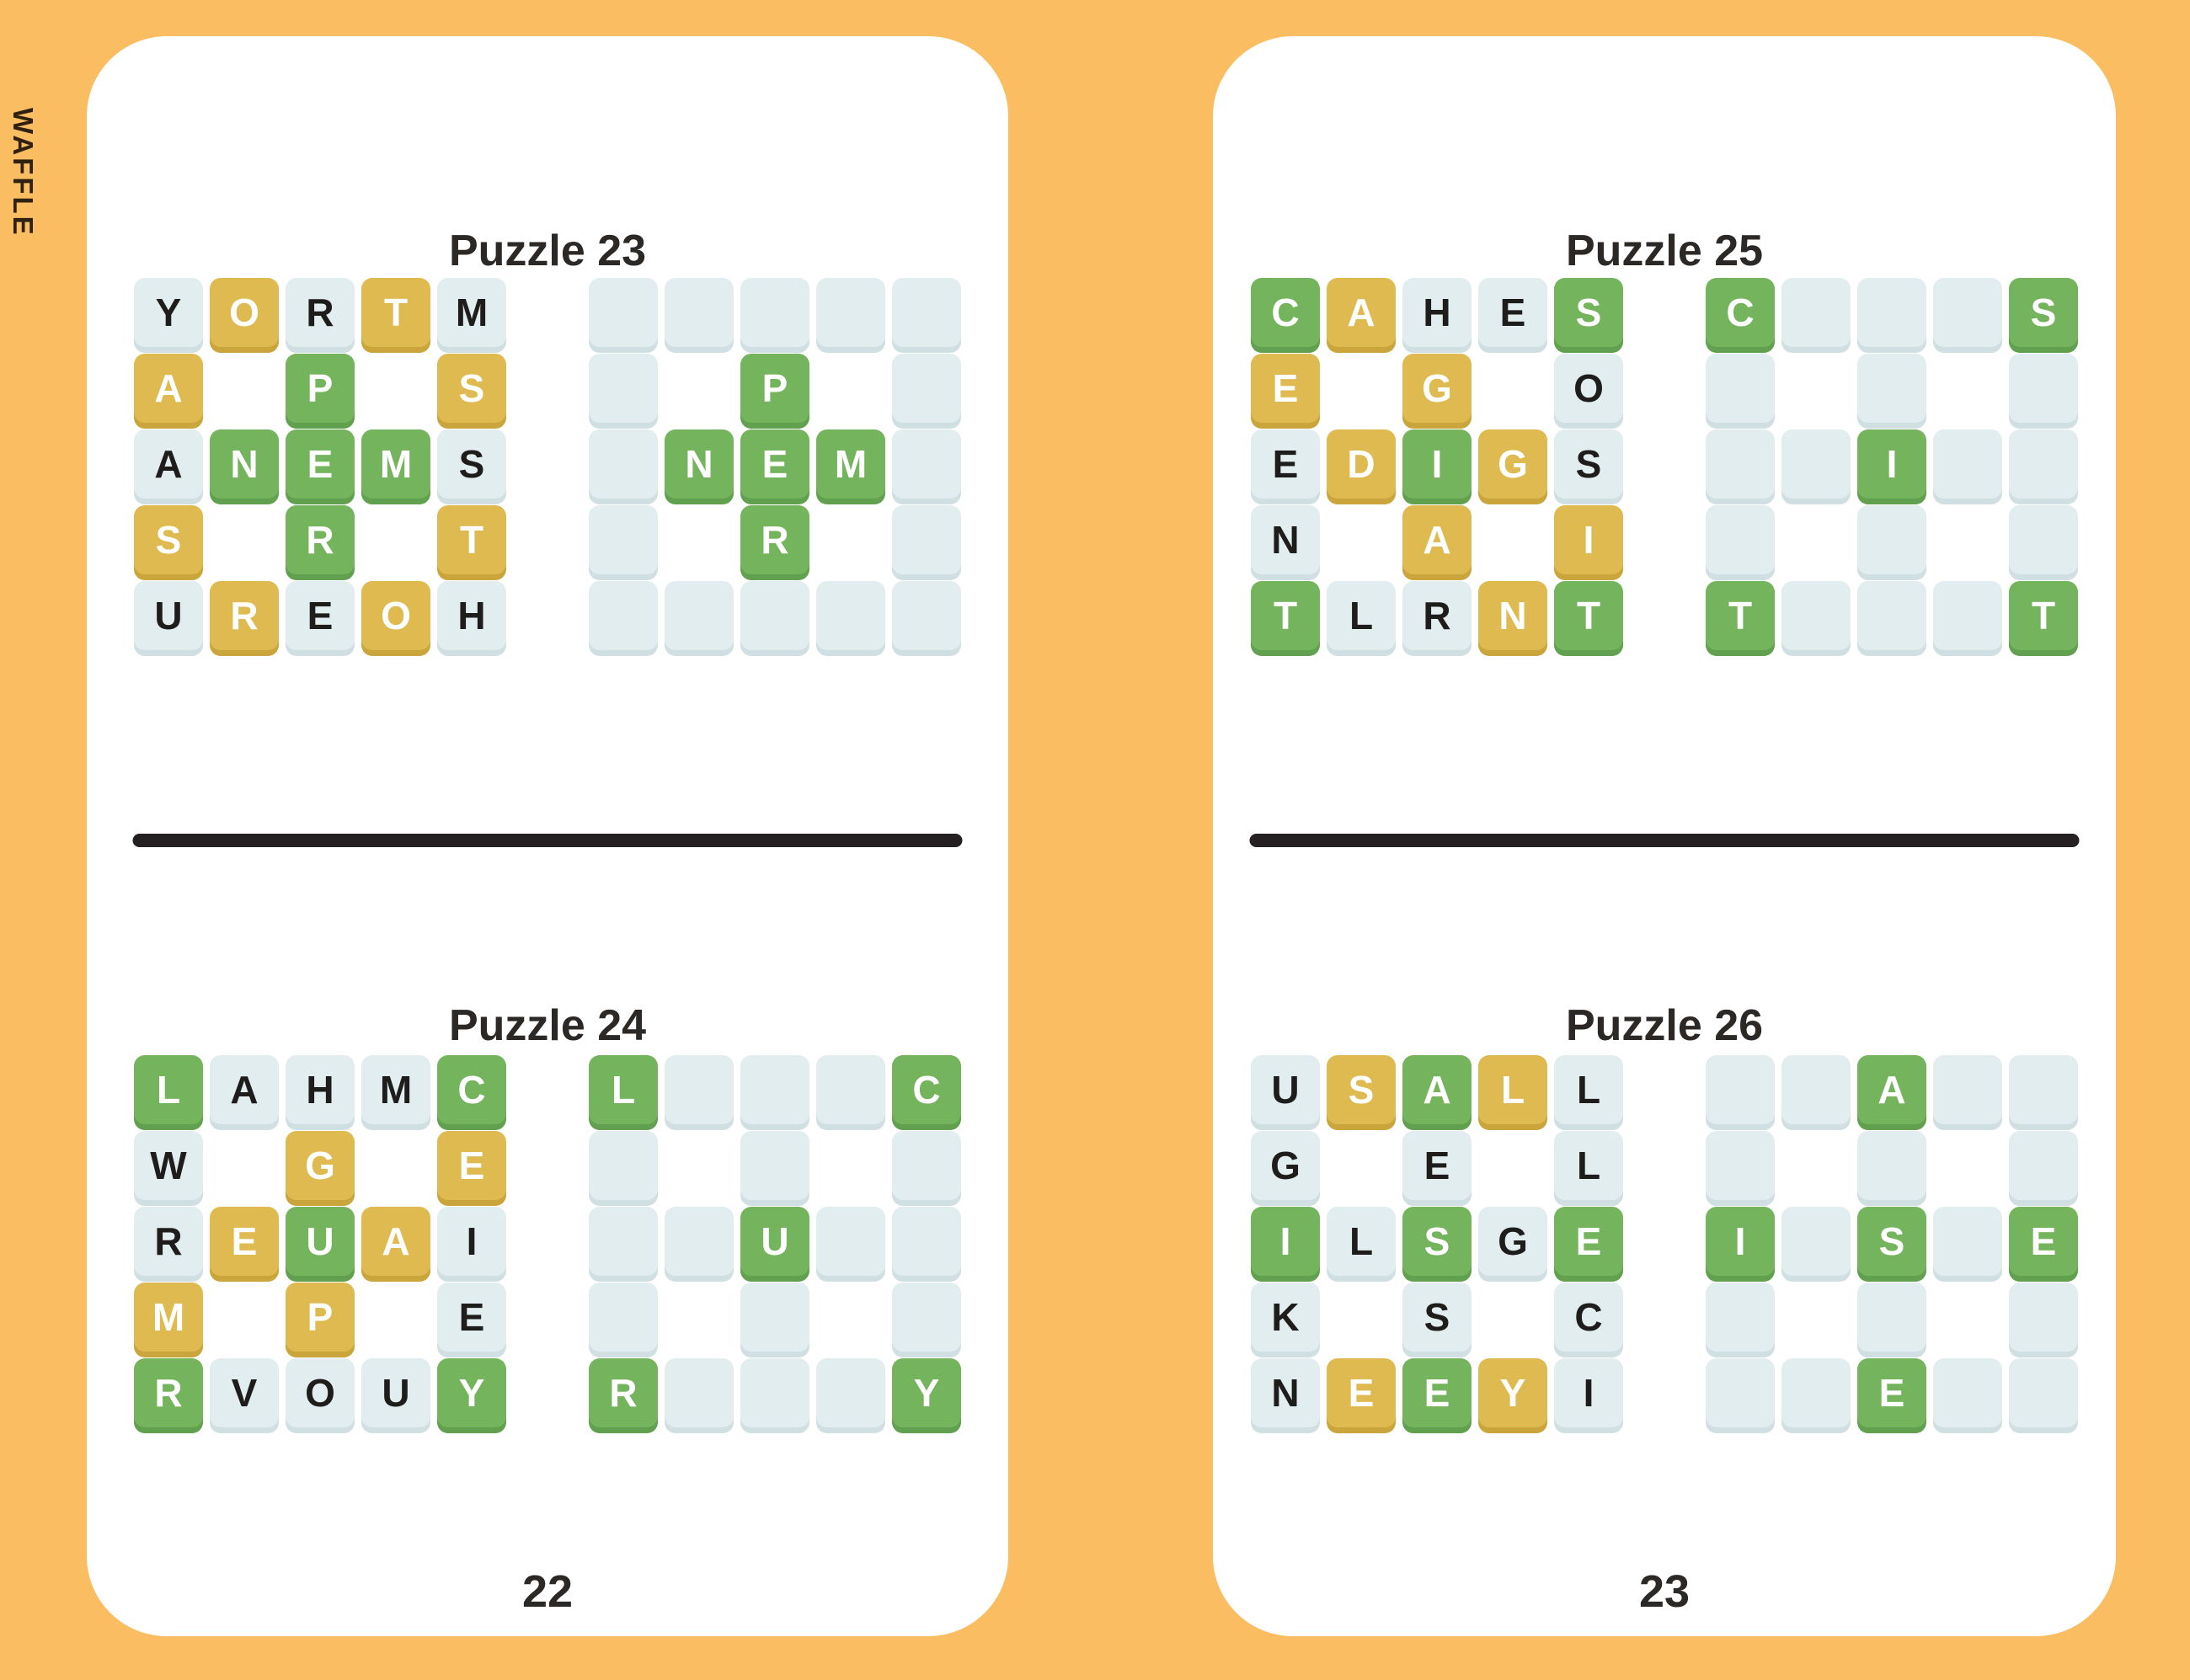 The width and height of the screenshot is (2190, 1680). What do you see at coordinates (1512, 1392) in the screenshot?
I see `letter-tile-present: Y` at bounding box center [1512, 1392].